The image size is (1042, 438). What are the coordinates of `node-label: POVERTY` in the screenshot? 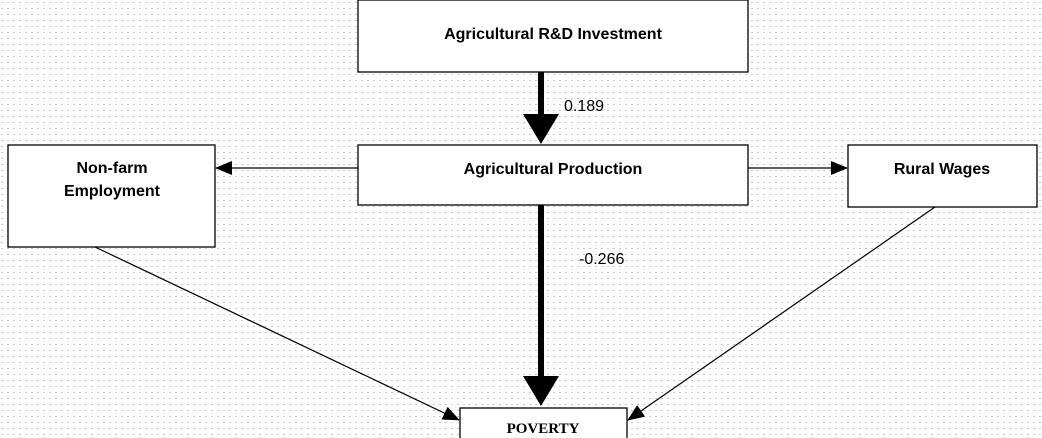 It's located at (543, 429).